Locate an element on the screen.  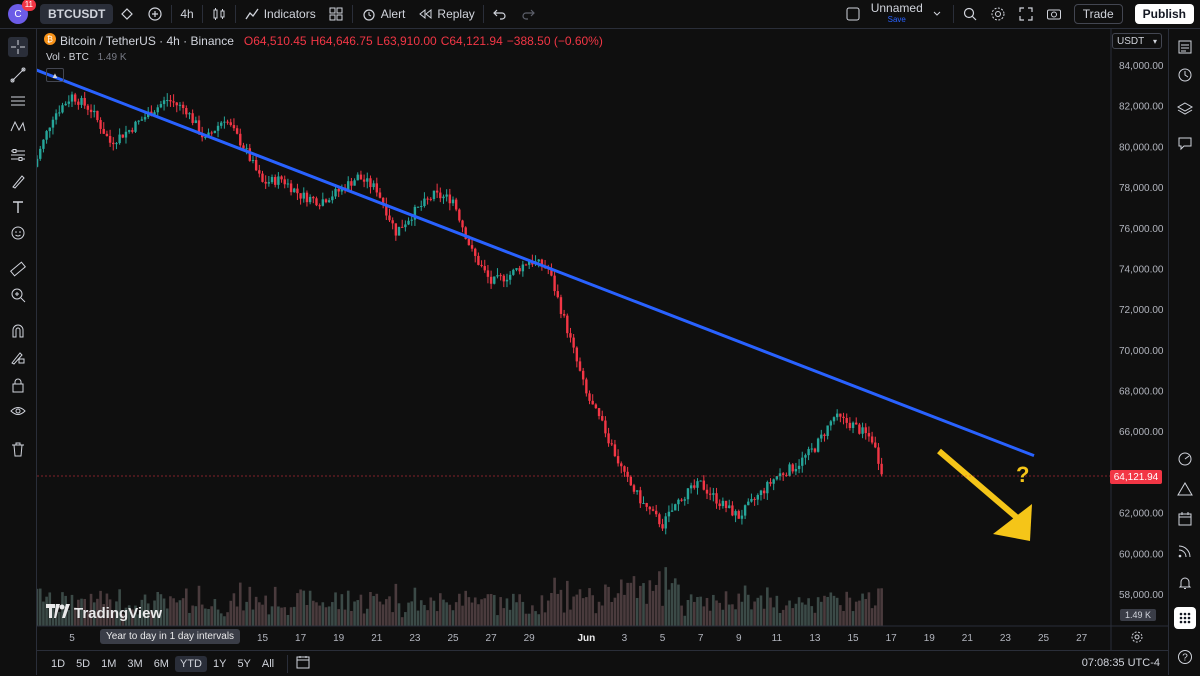
add-symbol-button is located at coordinates (155, 14).